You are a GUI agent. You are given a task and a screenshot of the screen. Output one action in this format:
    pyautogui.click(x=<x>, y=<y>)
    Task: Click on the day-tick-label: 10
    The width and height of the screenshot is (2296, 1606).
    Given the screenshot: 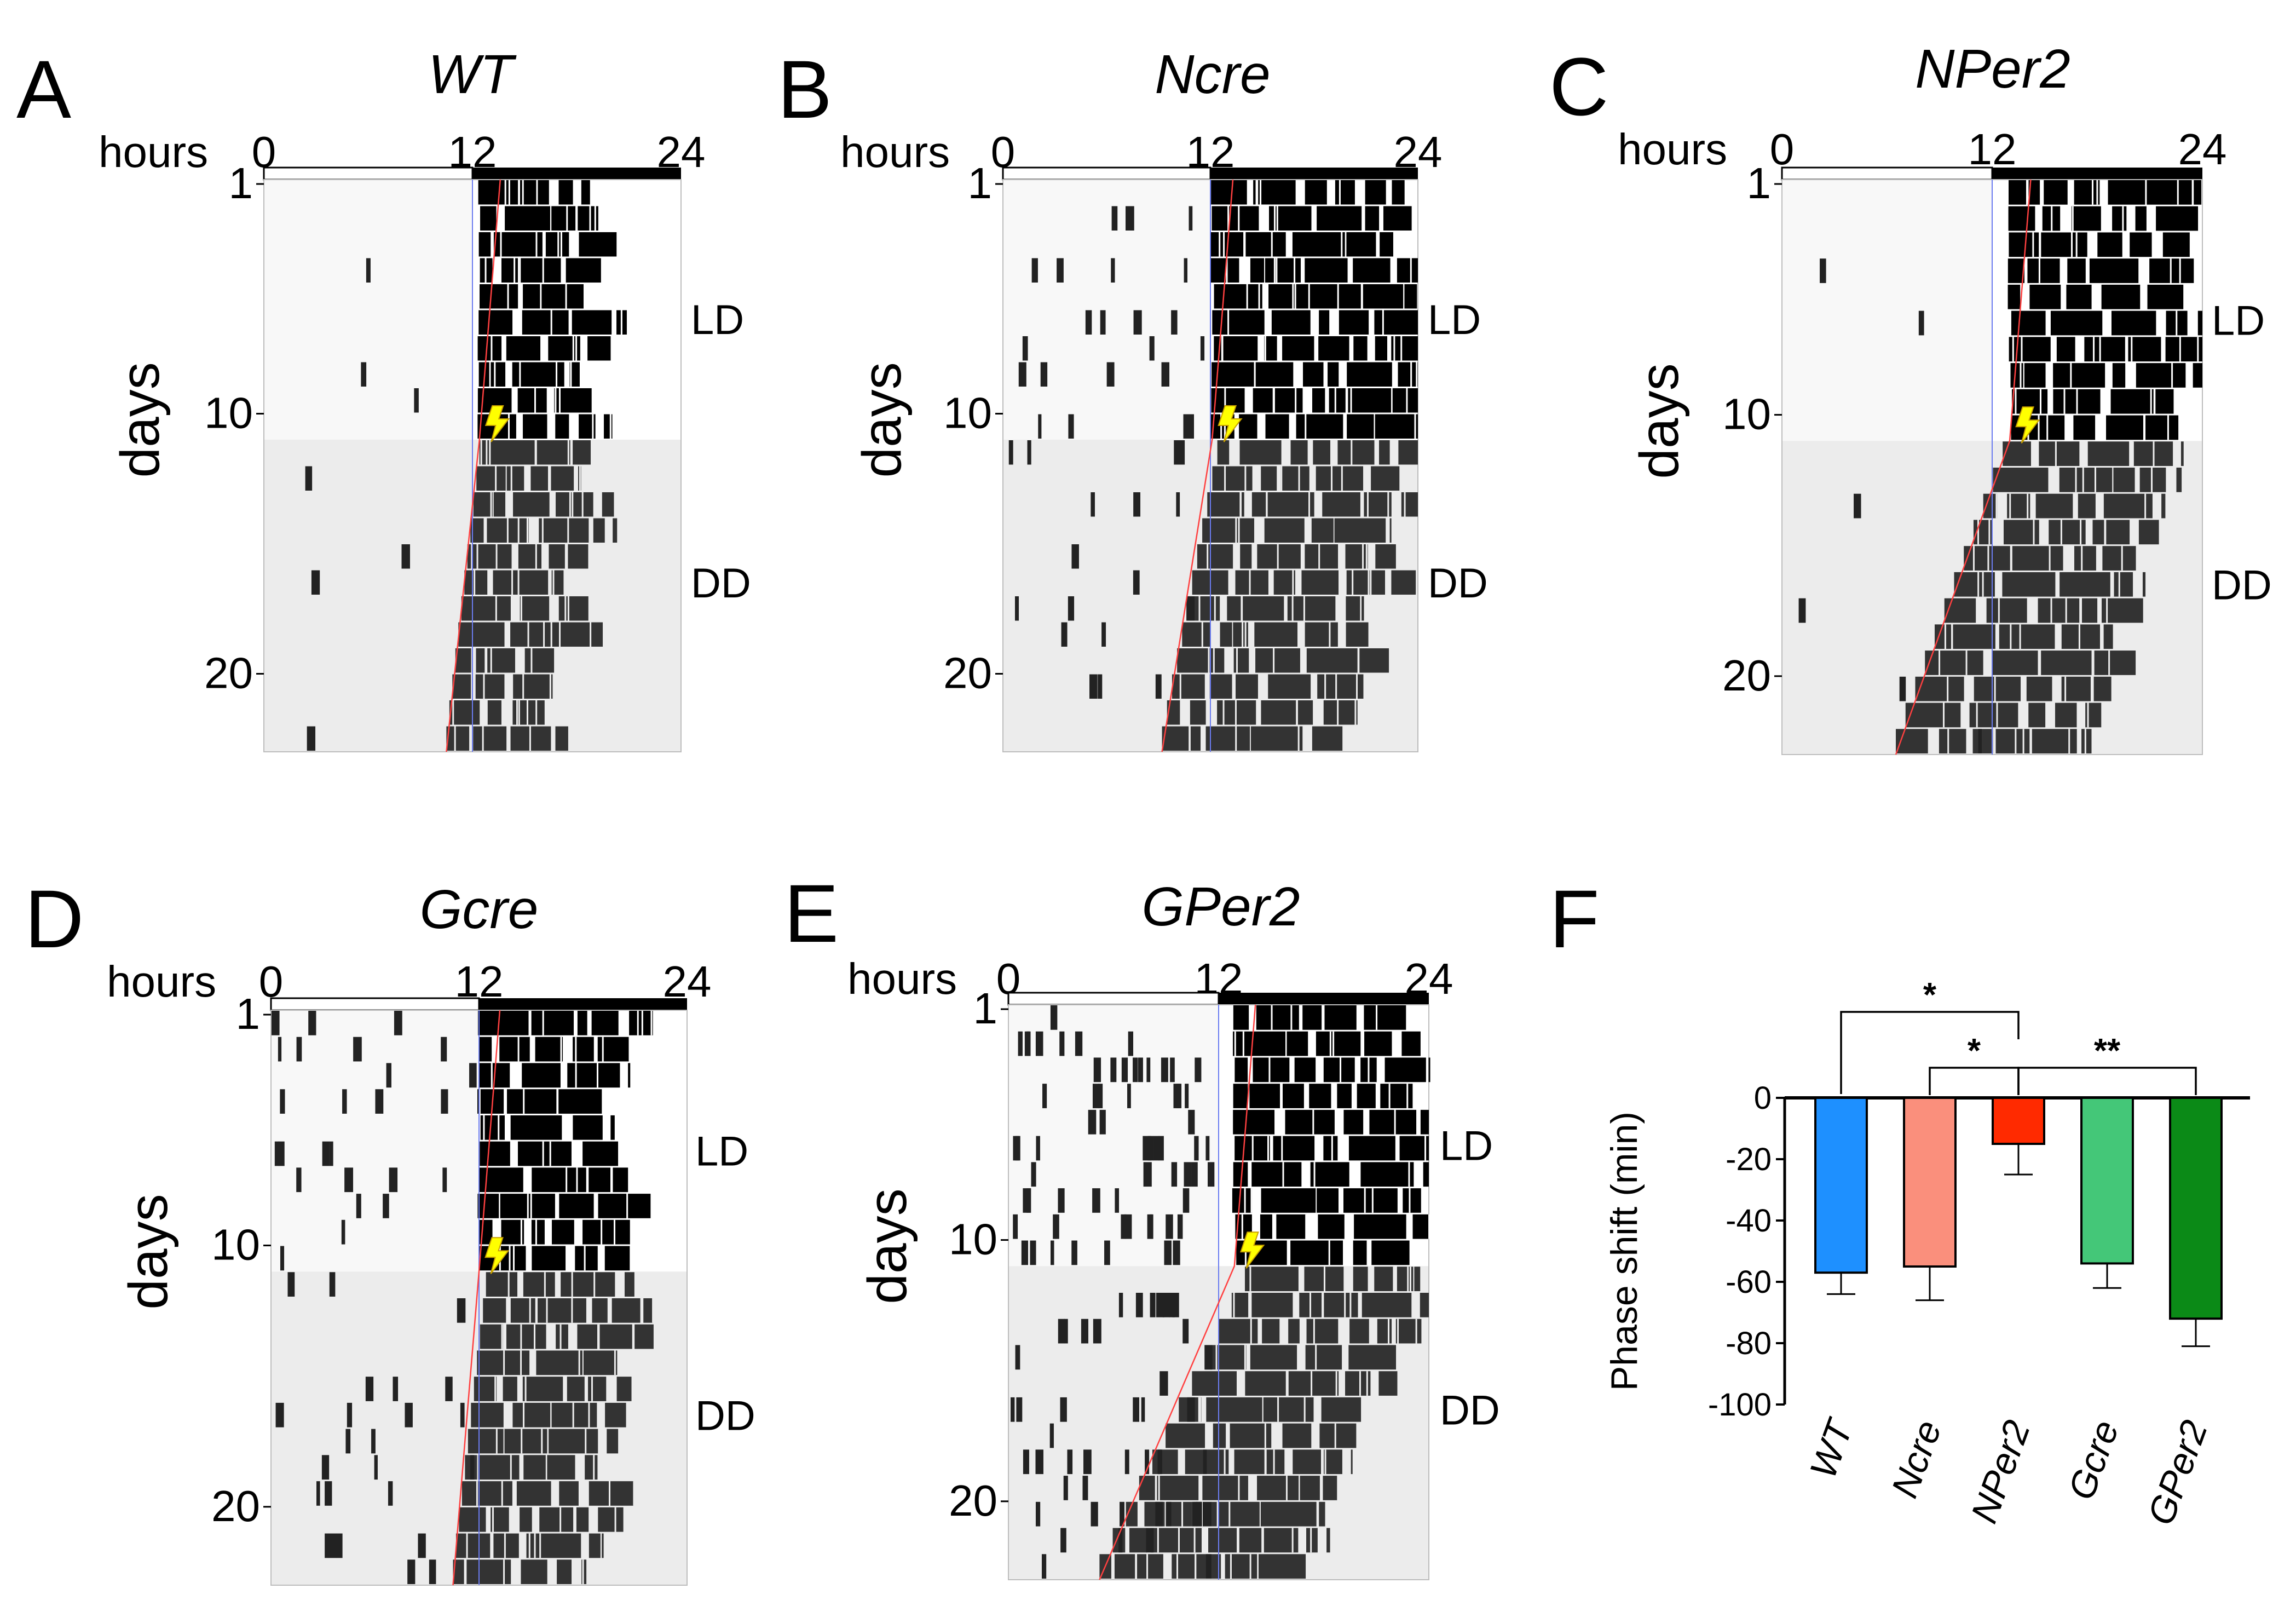 What is the action you would take?
    pyautogui.click(x=1746, y=414)
    